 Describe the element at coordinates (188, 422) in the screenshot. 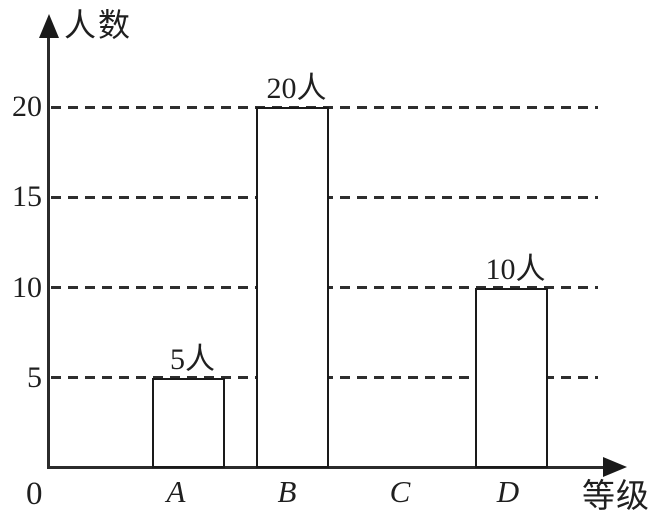

I see `bar-A` at that location.